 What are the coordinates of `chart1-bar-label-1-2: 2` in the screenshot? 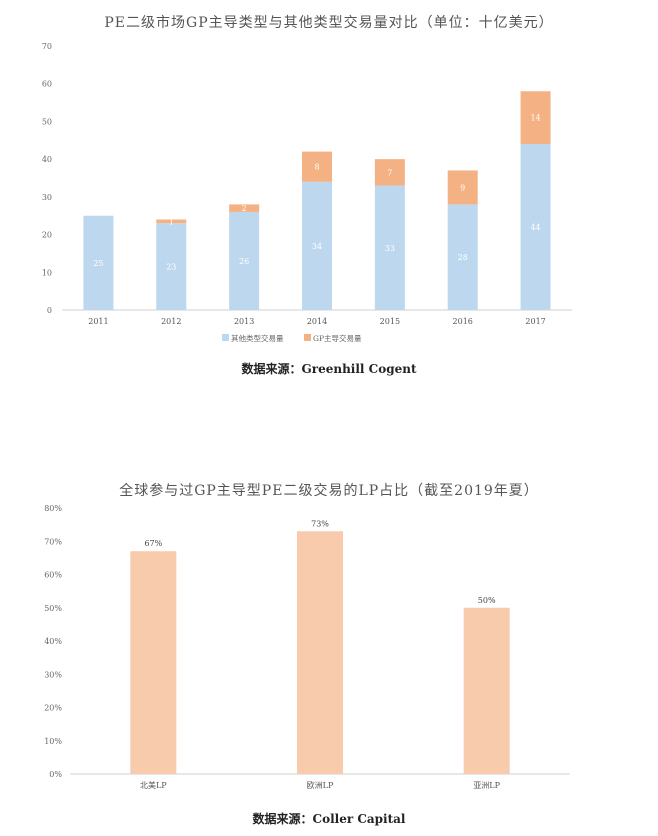 It's located at (244, 208).